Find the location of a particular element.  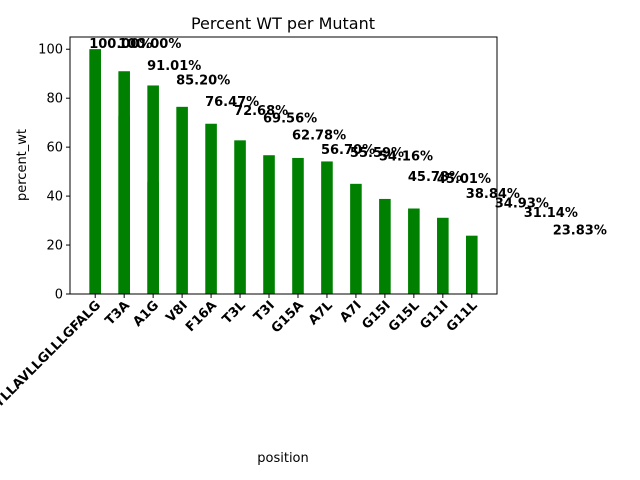

value-label: 31.14% is located at coordinates (551, 213).